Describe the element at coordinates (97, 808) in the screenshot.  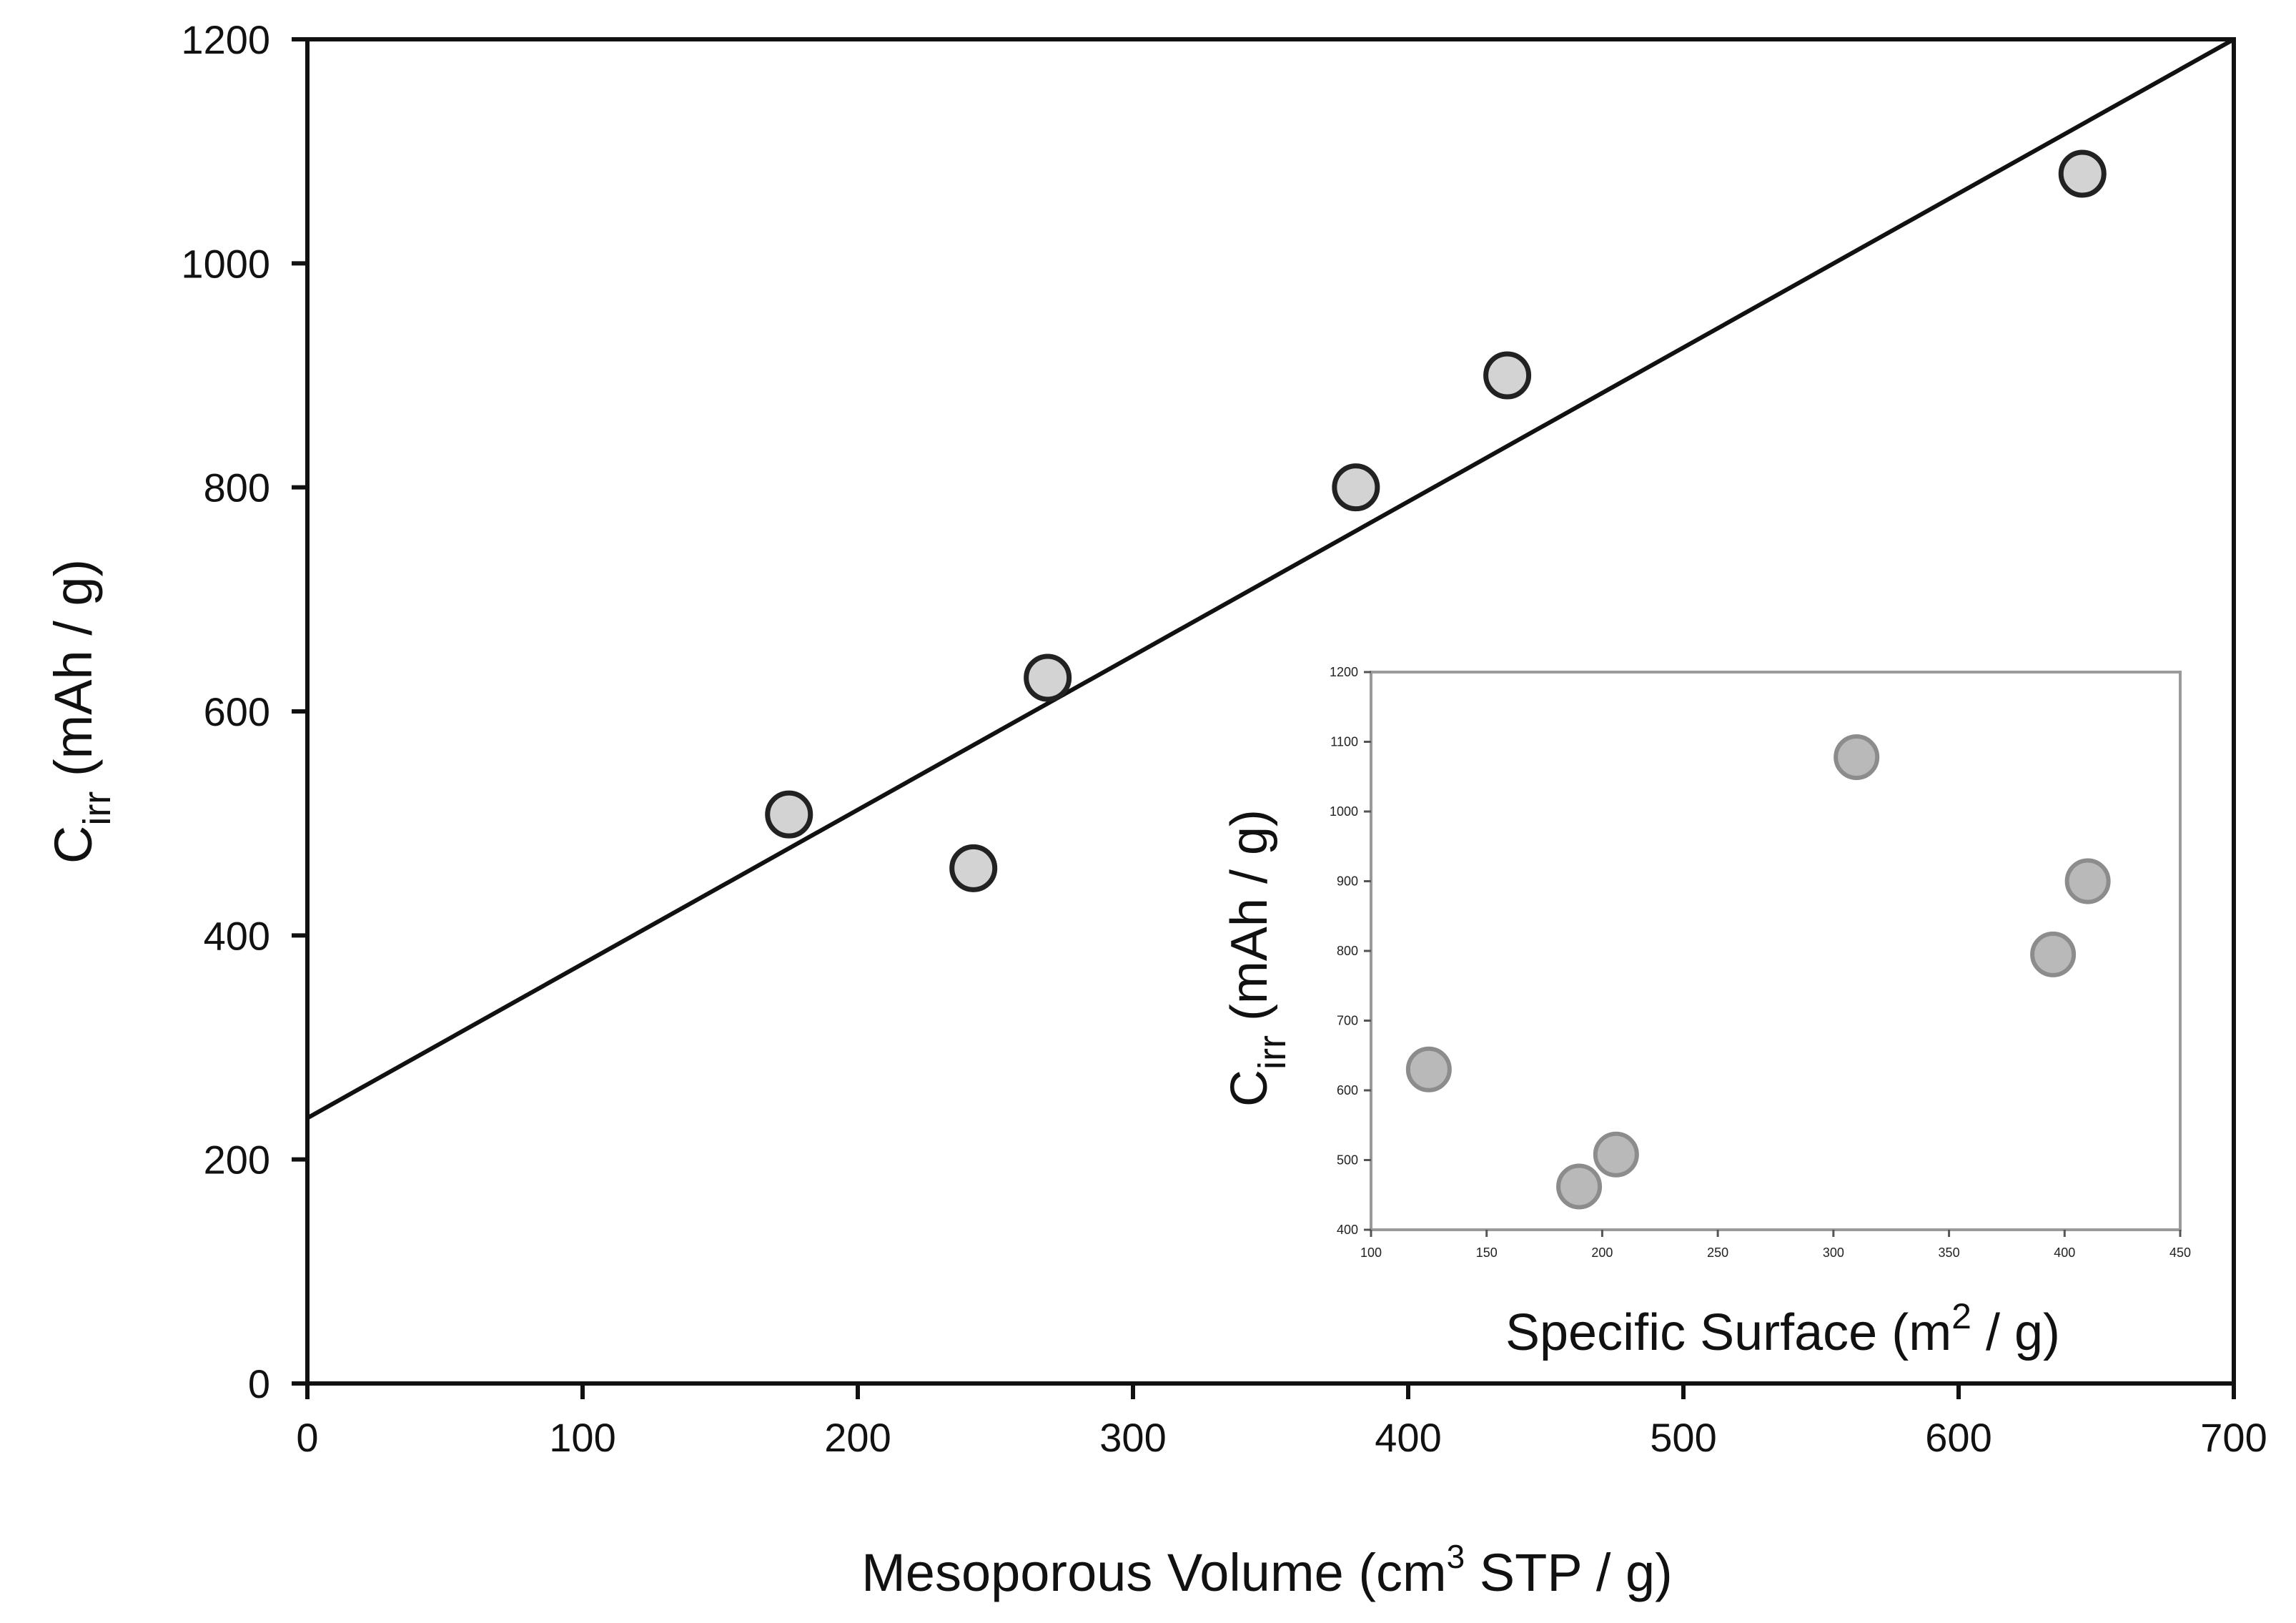
I see `y-axis-title-subscript: irr` at that location.